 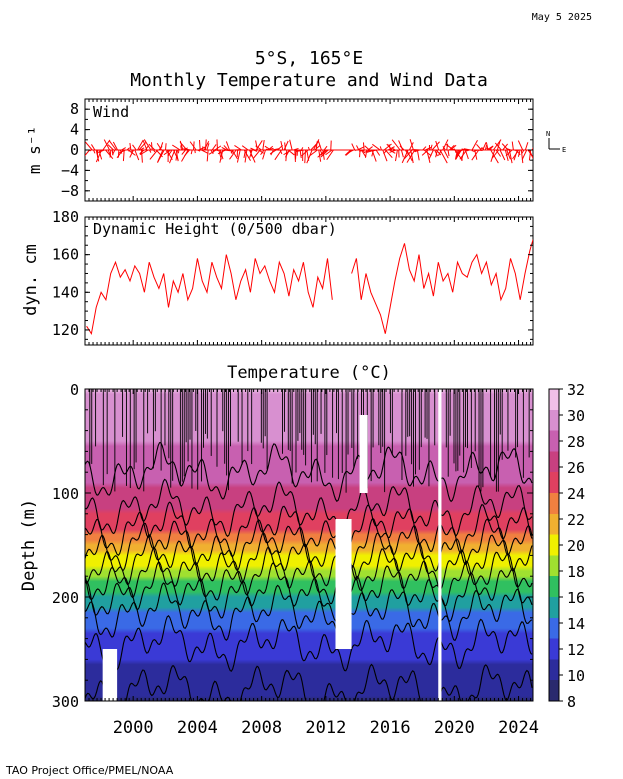 What do you see at coordinates (576, 546) in the screenshot?
I see `colorbar-tick-label: 20` at bounding box center [576, 546].